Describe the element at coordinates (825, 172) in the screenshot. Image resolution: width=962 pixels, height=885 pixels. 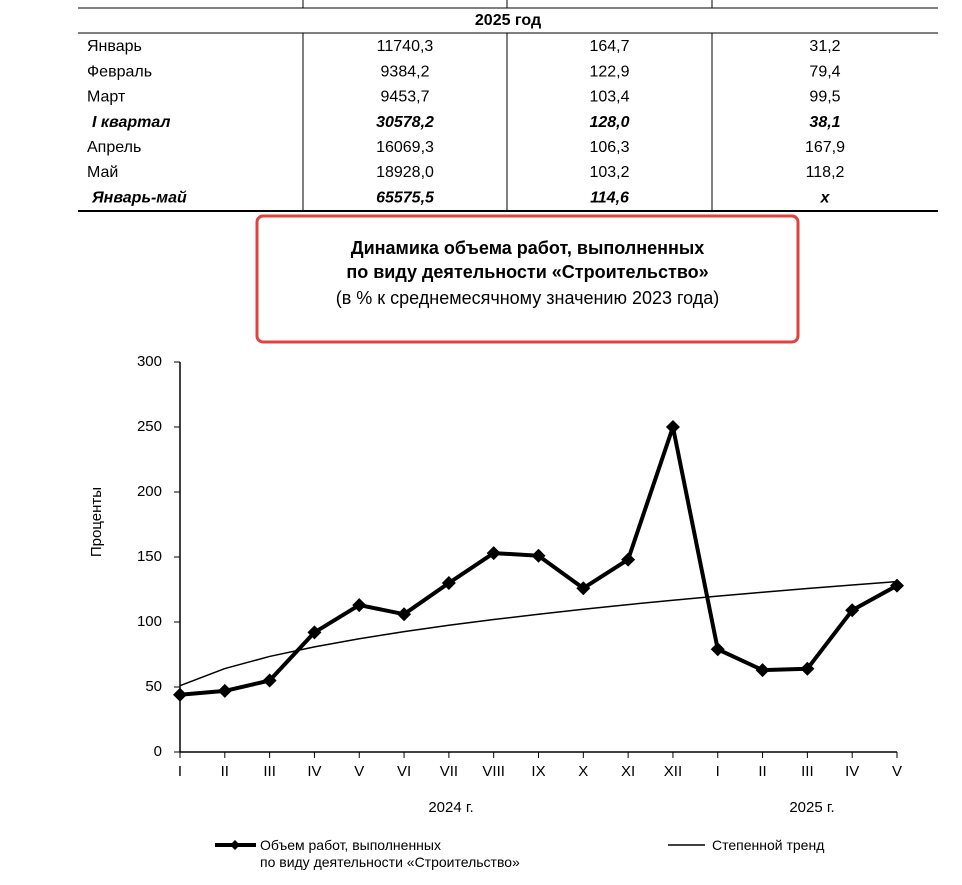
I see `table-cell: 118,2` at that location.